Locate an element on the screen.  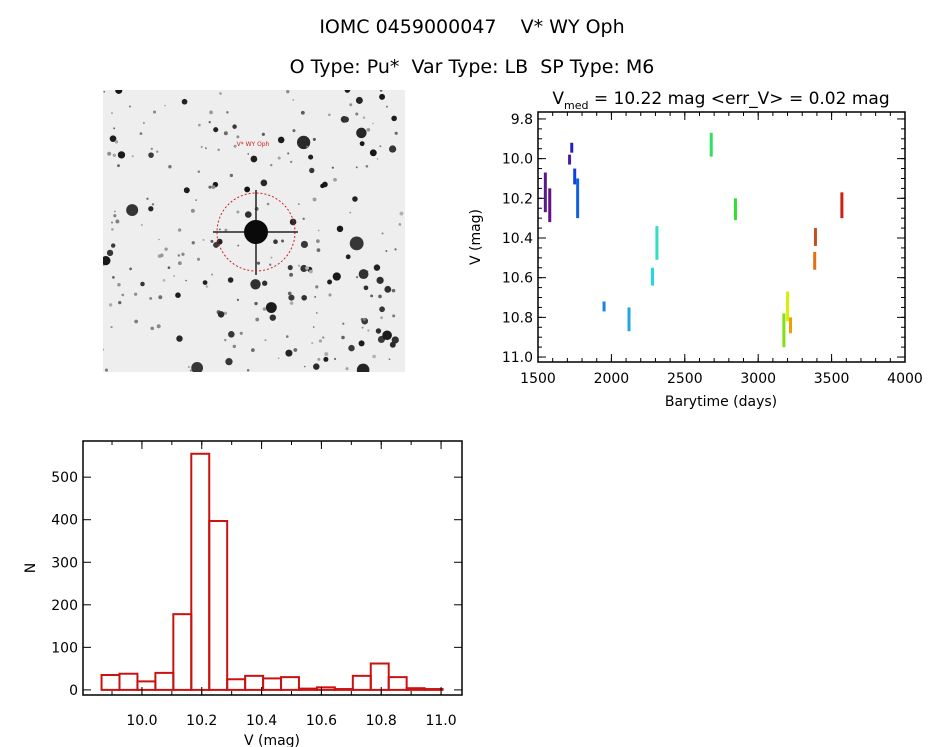
x-tick-label: 4000 is located at coordinates (905, 379).